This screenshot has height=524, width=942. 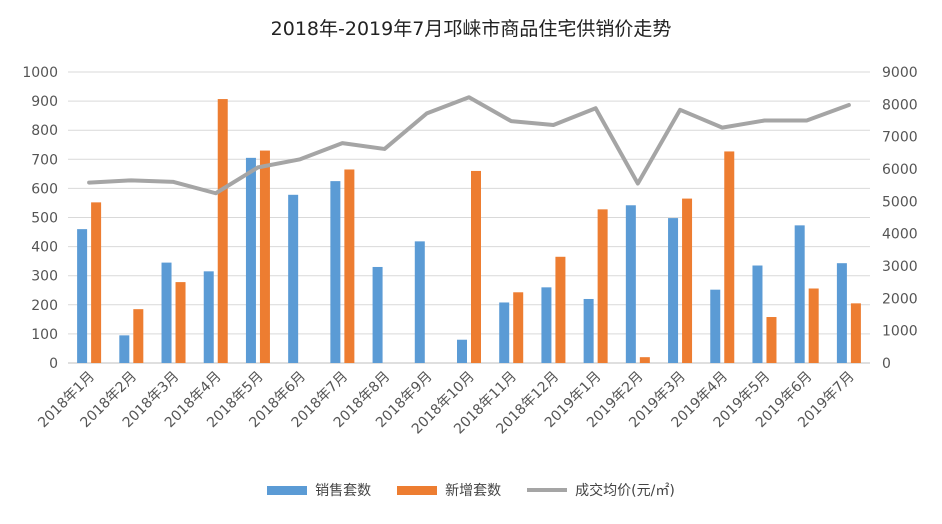 What do you see at coordinates (44, 277) in the screenshot?
I see `y-left-tick-label: 300` at bounding box center [44, 277].